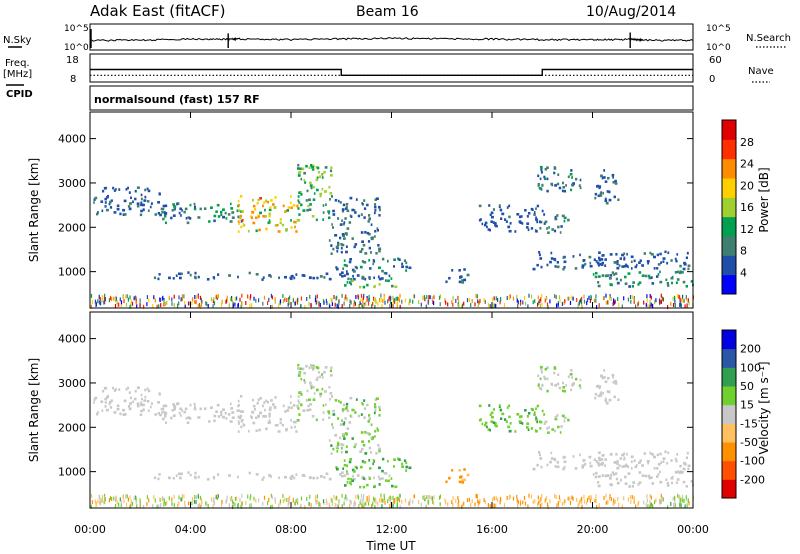  What do you see at coordinates (392, 501) in the screenshot?
I see `velocity-ground-scatter` at bounding box center [392, 501].